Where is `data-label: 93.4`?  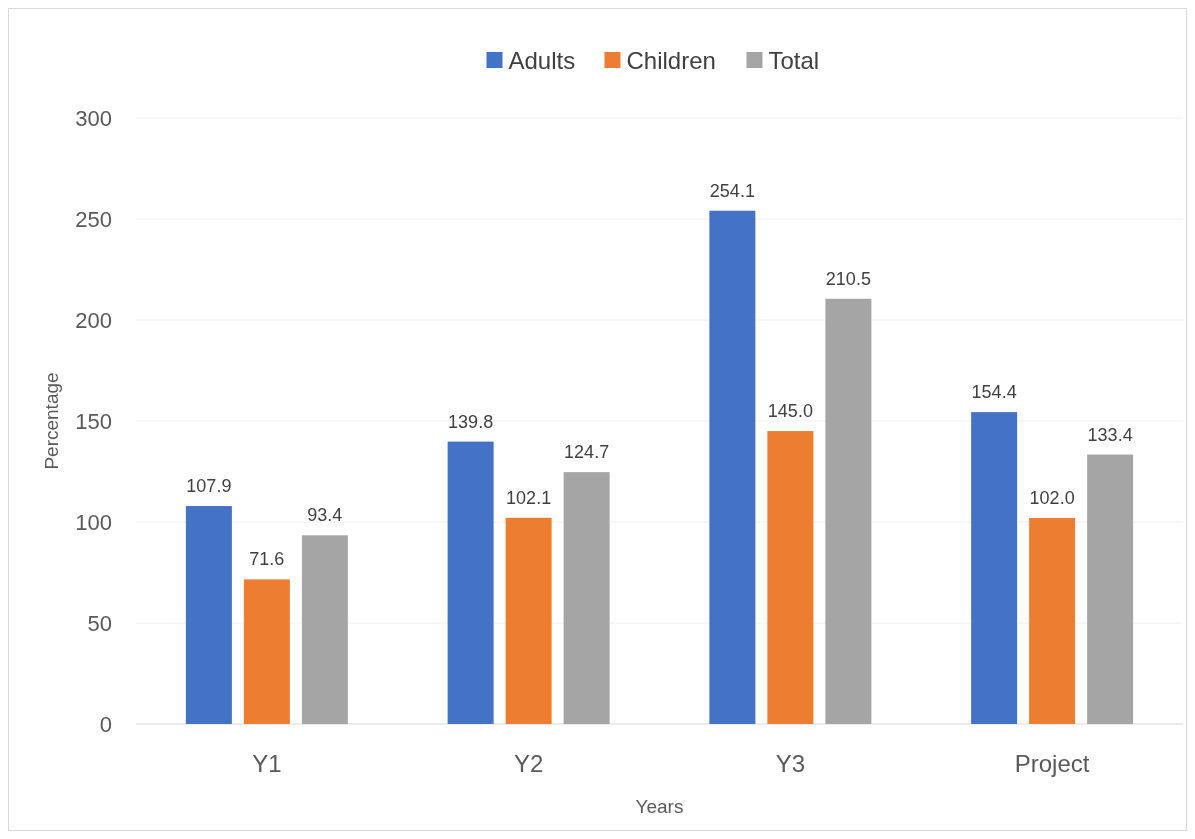
data-label: 93.4 is located at coordinates (325, 515).